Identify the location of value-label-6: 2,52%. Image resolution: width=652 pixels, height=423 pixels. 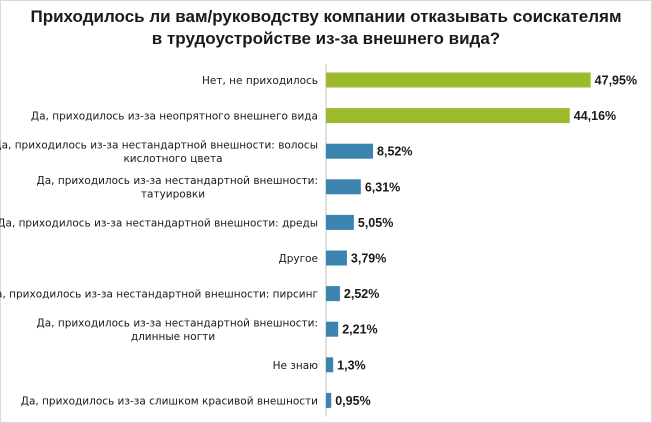
(361, 294).